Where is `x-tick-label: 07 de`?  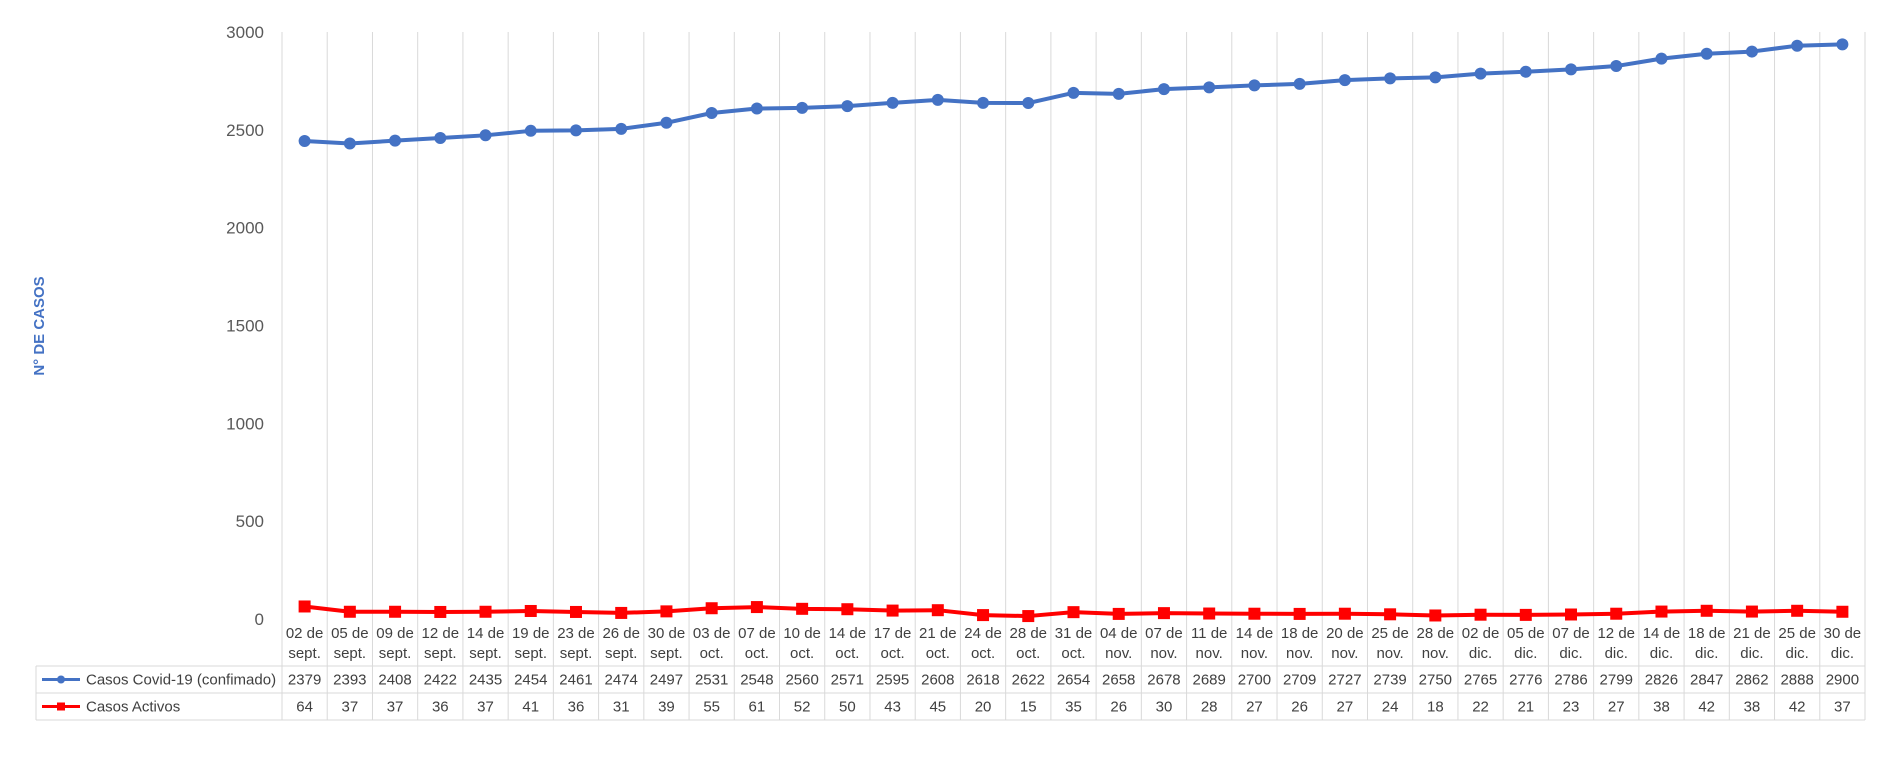 x-tick-label: 07 de is located at coordinates (1571, 633).